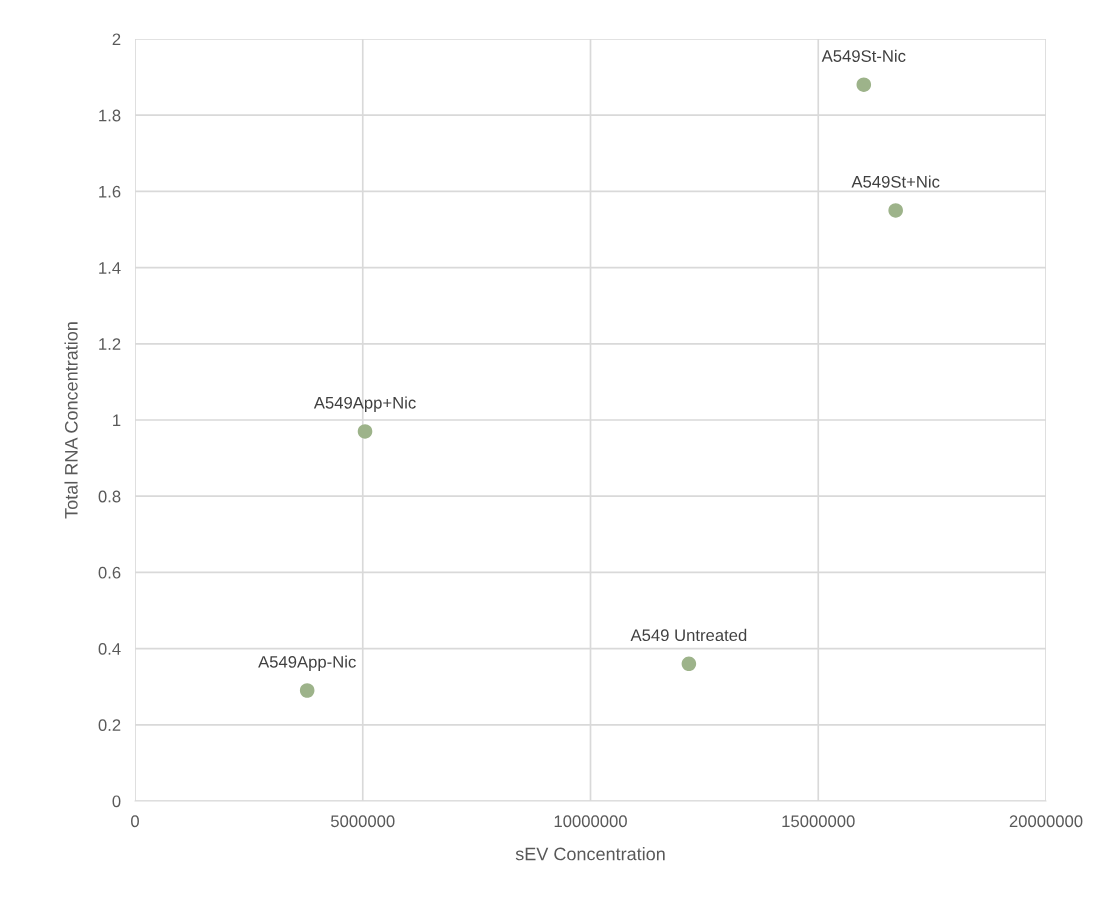  What do you see at coordinates (110, 115) in the screenshot?
I see `y-tick-label: 1.8` at bounding box center [110, 115].